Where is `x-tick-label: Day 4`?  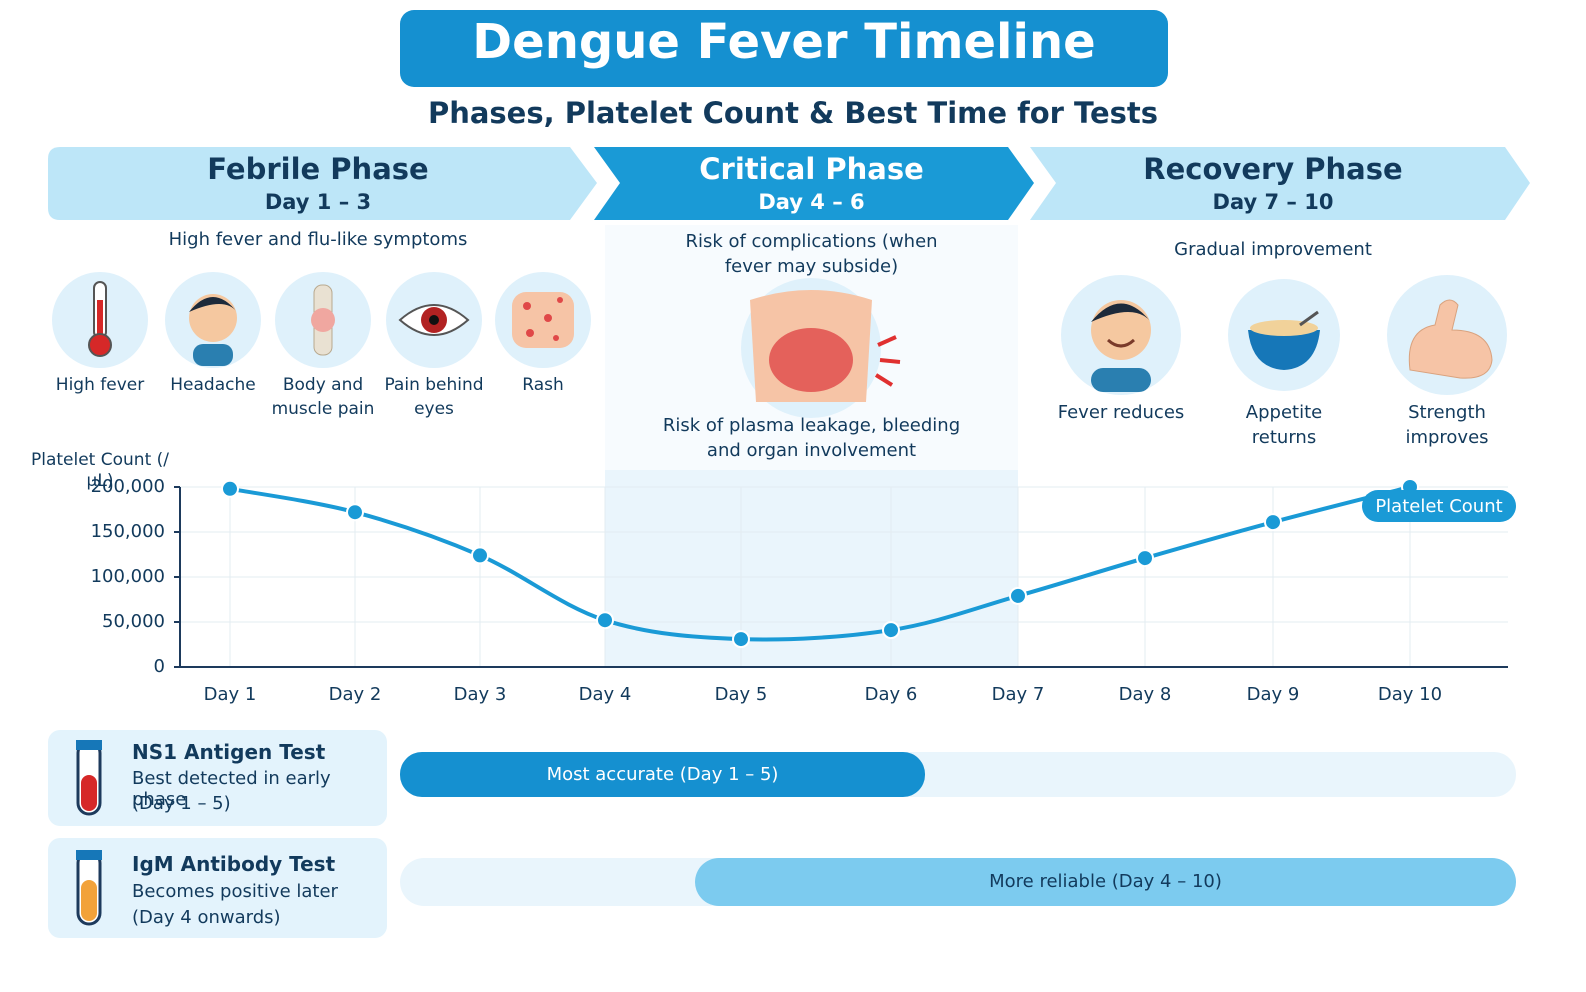 x-tick-label: Day 4 is located at coordinates (605, 694).